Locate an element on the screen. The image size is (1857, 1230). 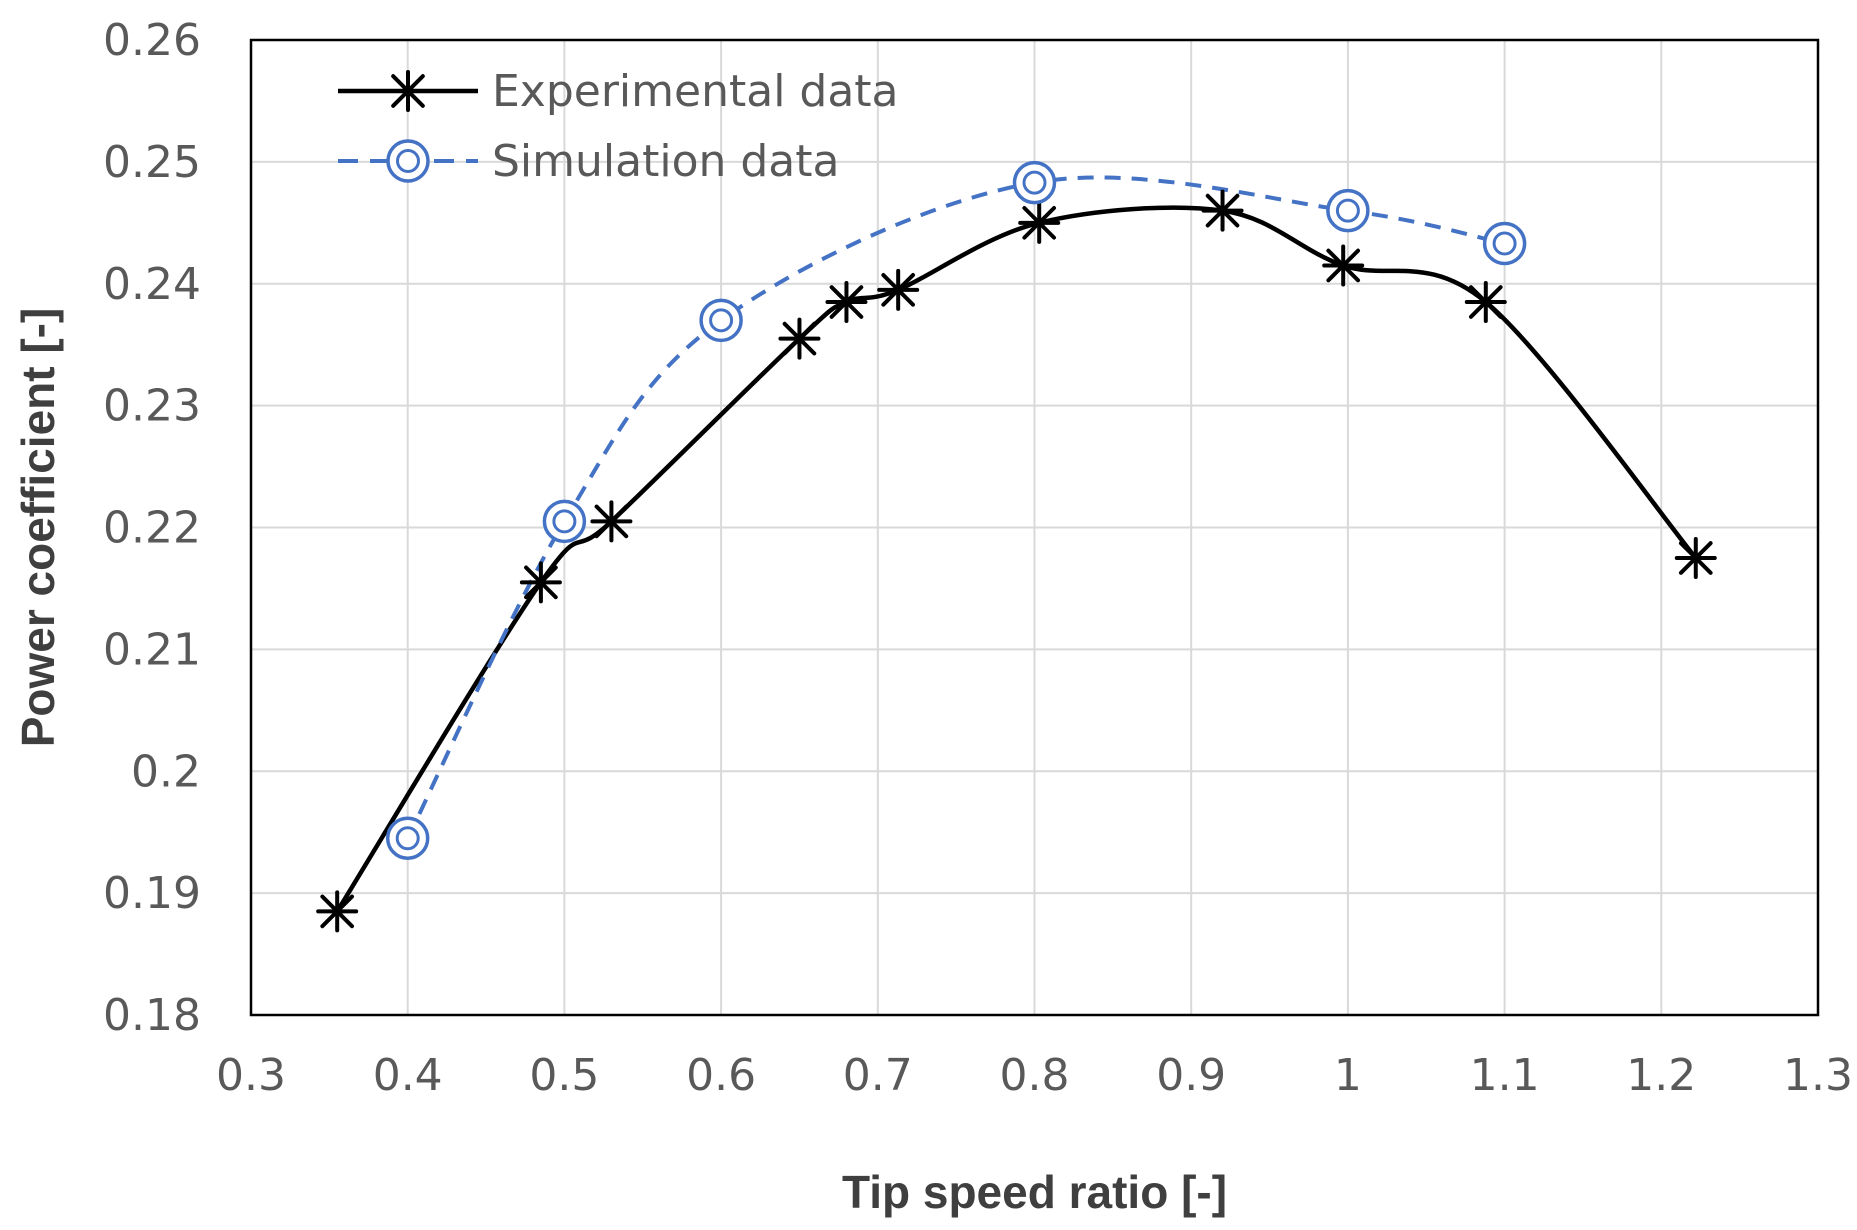
x-tick-label: 0.7 is located at coordinates (878, 1075).